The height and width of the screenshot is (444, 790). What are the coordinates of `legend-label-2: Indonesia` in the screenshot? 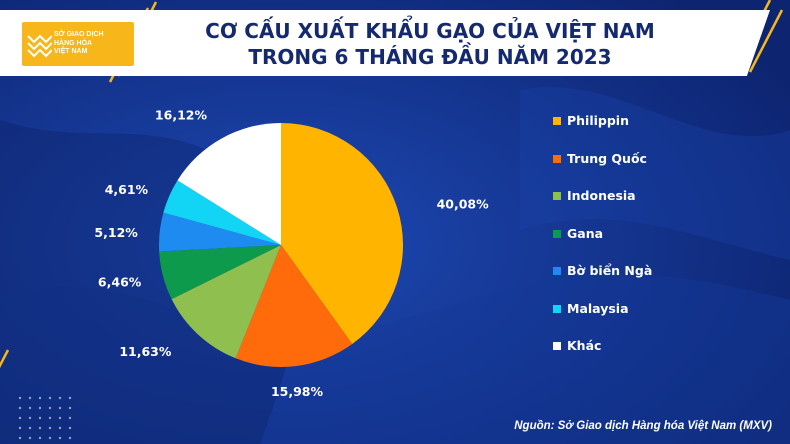 It's located at (601, 195).